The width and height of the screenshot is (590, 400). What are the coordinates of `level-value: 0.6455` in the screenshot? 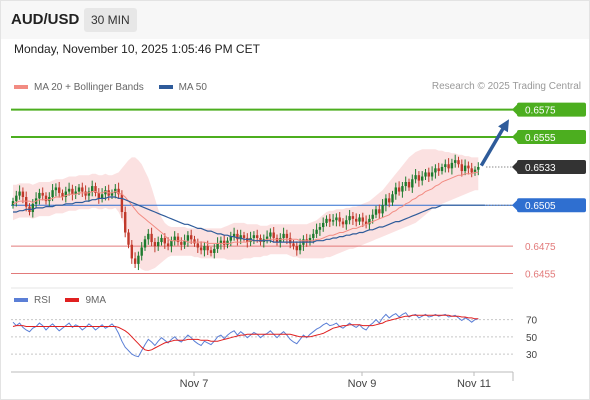 It's located at (540, 274).